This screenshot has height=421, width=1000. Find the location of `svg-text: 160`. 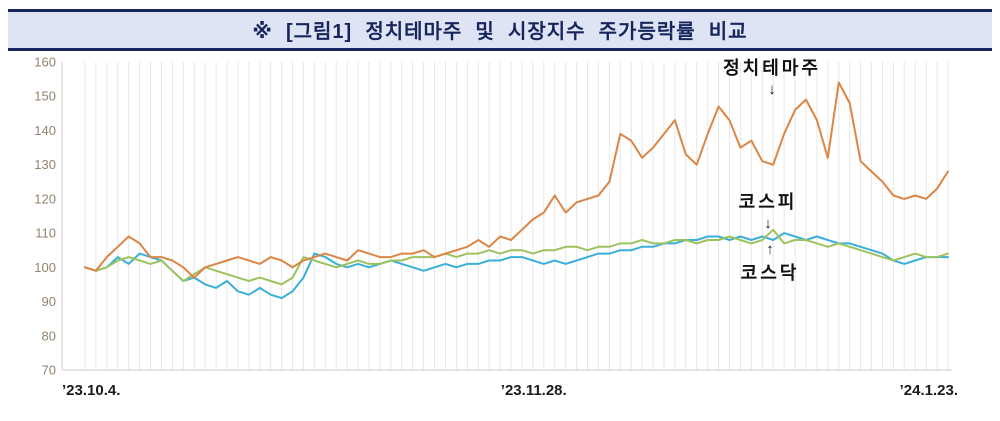

svg-text: 160 is located at coordinates (45, 62).